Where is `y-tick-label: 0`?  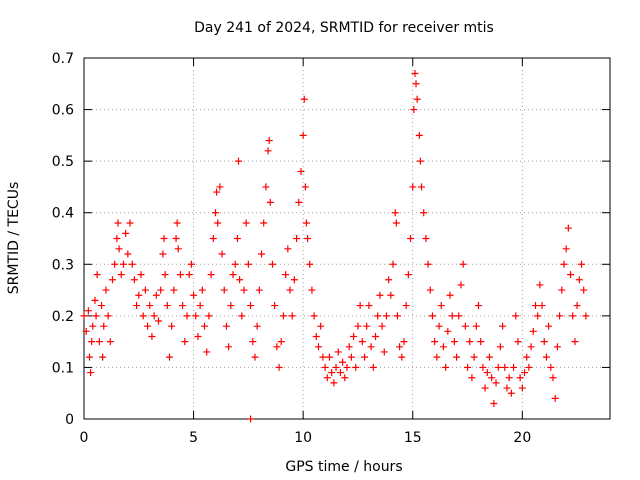
y-tick-label: 0 is located at coordinates (69, 420).